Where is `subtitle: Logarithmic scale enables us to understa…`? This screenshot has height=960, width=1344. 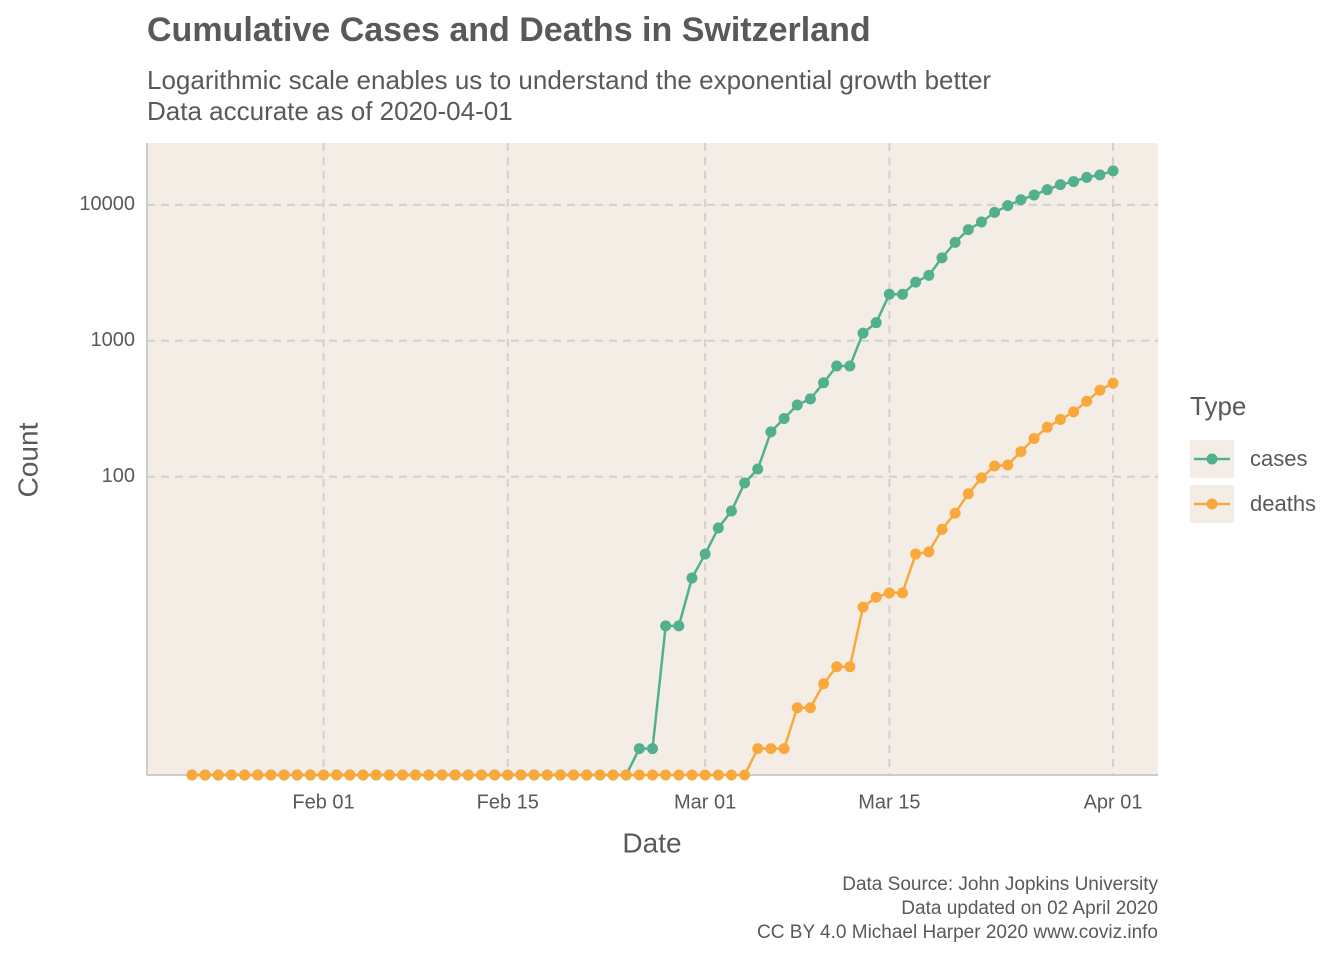
subtitle: Logarithmic scale enables us to understa… is located at coordinates (569, 80).